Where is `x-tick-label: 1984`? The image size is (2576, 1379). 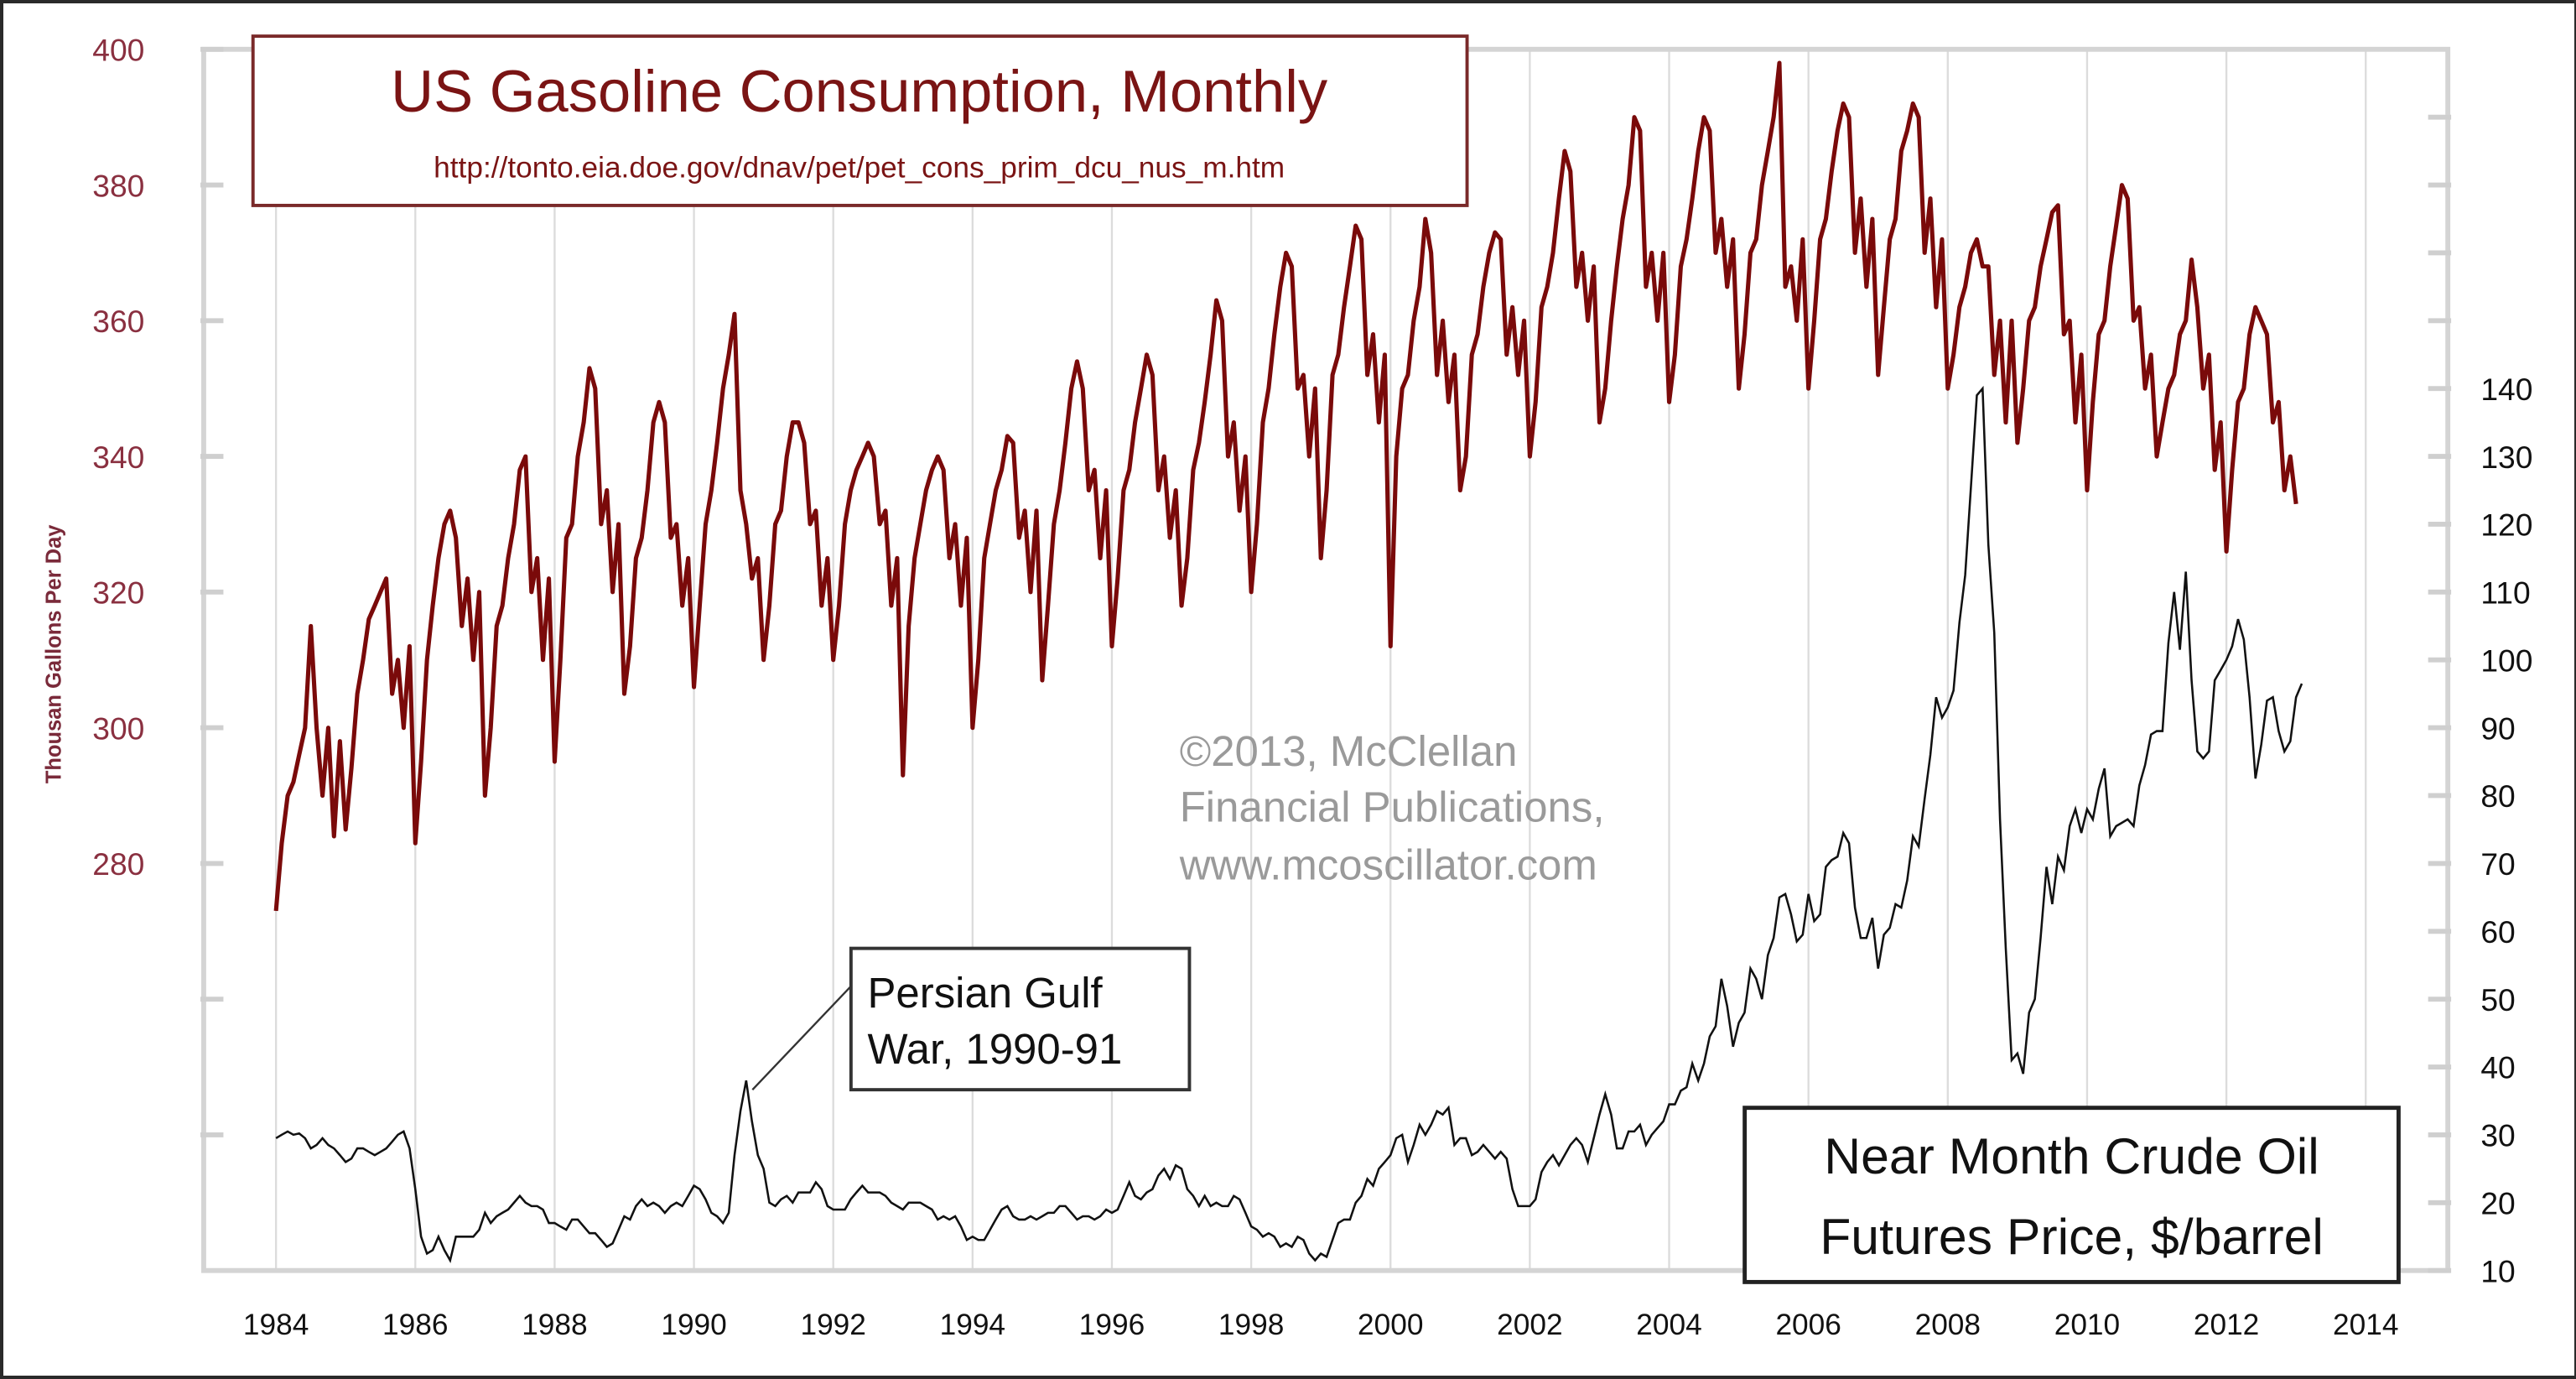 x-tick-label: 1984 is located at coordinates (276, 1325).